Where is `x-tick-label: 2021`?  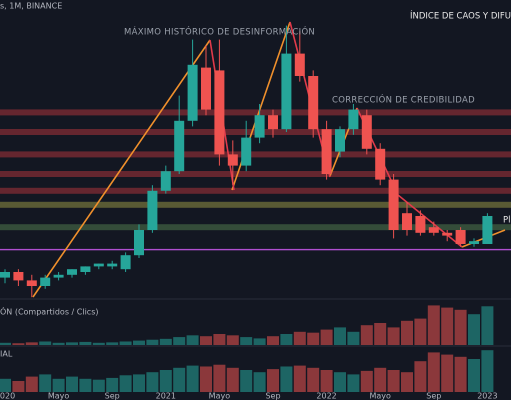 x-tick-label: 2021 is located at coordinates (166, 396).